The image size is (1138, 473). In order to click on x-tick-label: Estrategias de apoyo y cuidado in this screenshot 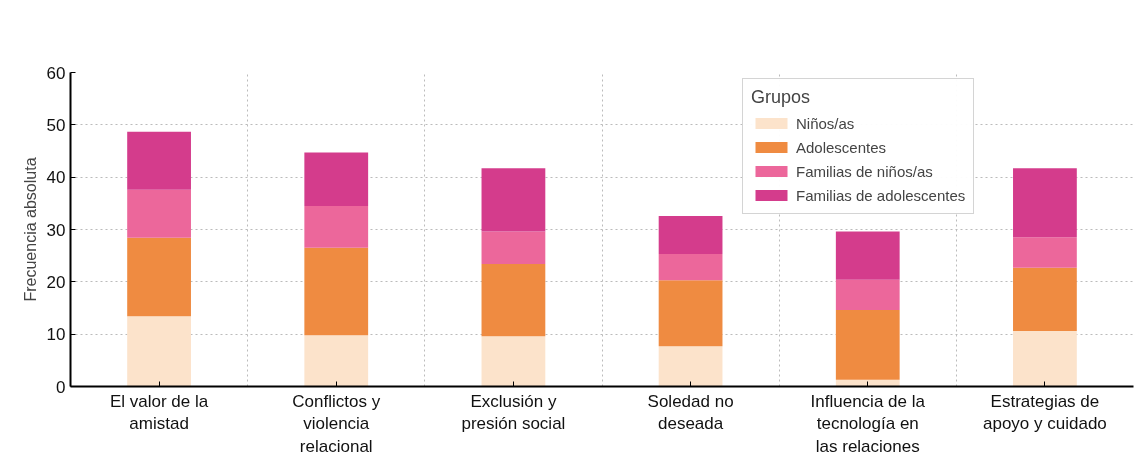, I will do `click(1045, 412)`.